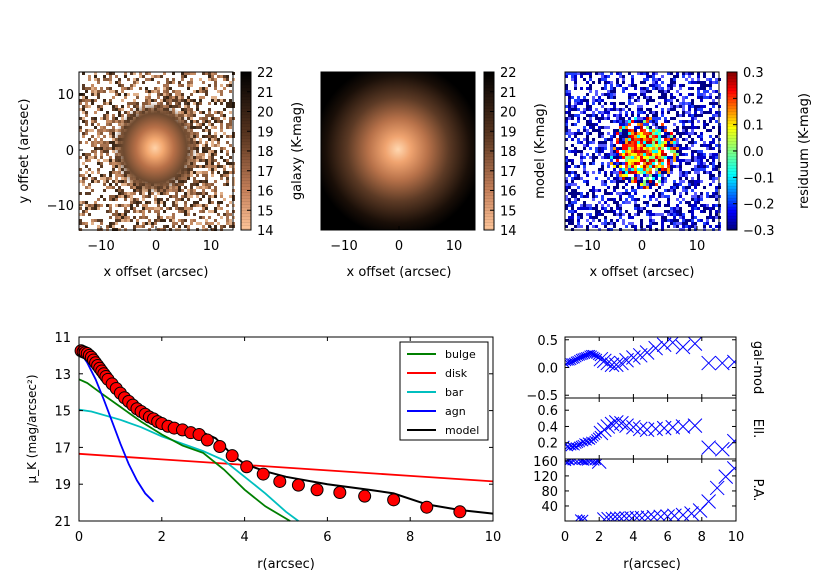  I want to click on series-line-bar, so click(188, 465).